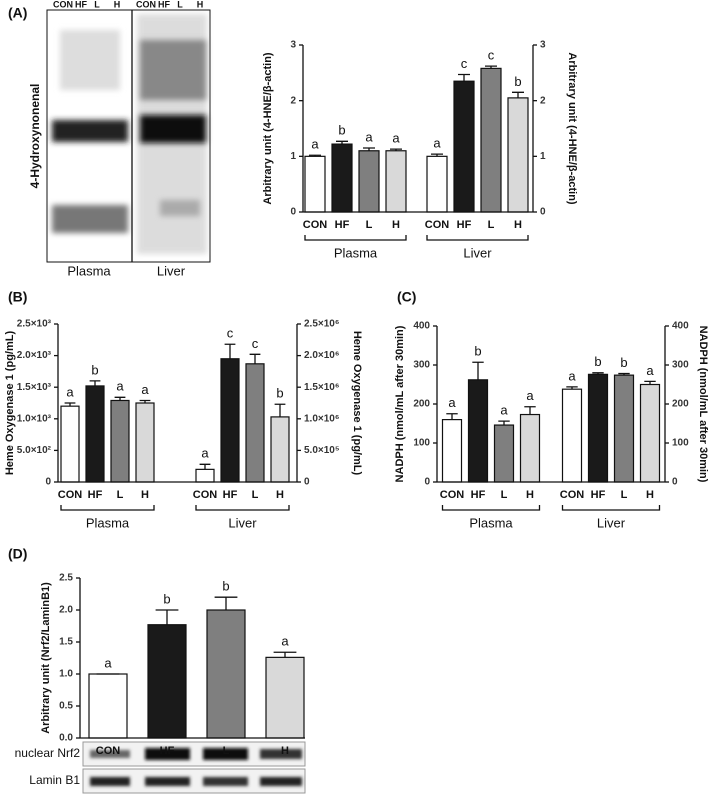 This screenshot has height=798, width=709. Describe the element at coordinates (89, 270) in the screenshot. I see `tissue-label: Plasma` at that location.